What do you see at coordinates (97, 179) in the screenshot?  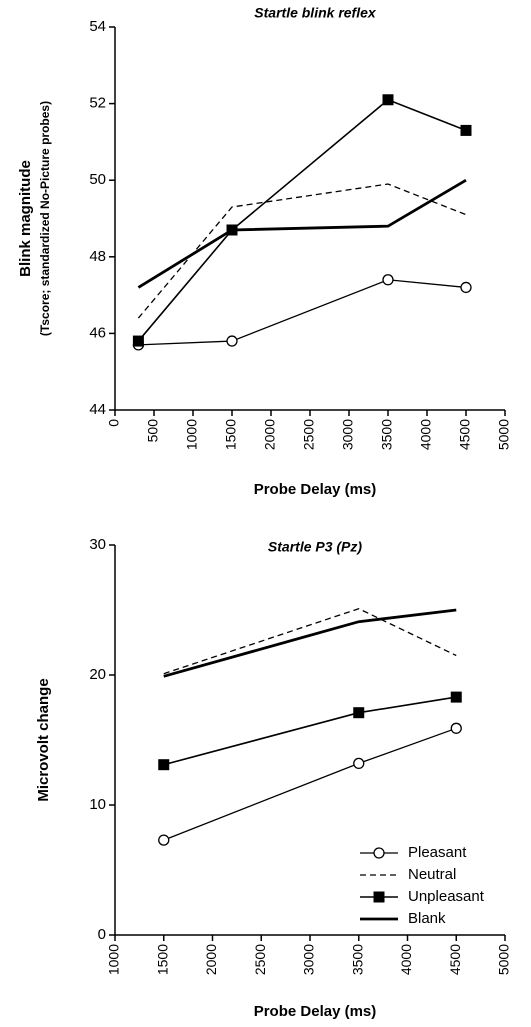 I see `y-tick-label: 50` at bounding box center [97, 179].